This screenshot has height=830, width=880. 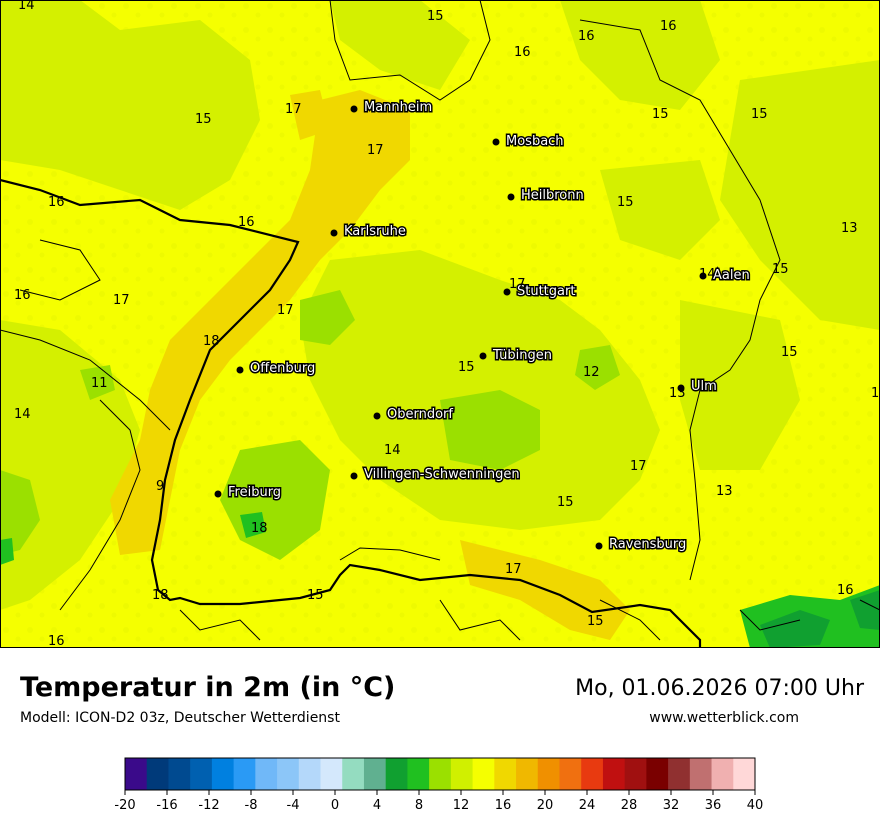 What do you see at coordinates (755, 805) in the screenshot?
I see `legend-tick-label: 40` at bounding box center [755, 805].